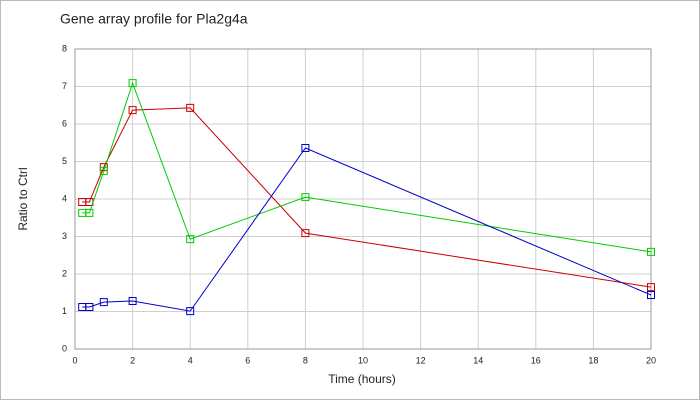 Image resolution: width=700 pixels, height=400 pixels. What do you see at coordinates (363, 360) in the screenshot?
I see `x-tick-label: 10` at bounding box center [363, 360].